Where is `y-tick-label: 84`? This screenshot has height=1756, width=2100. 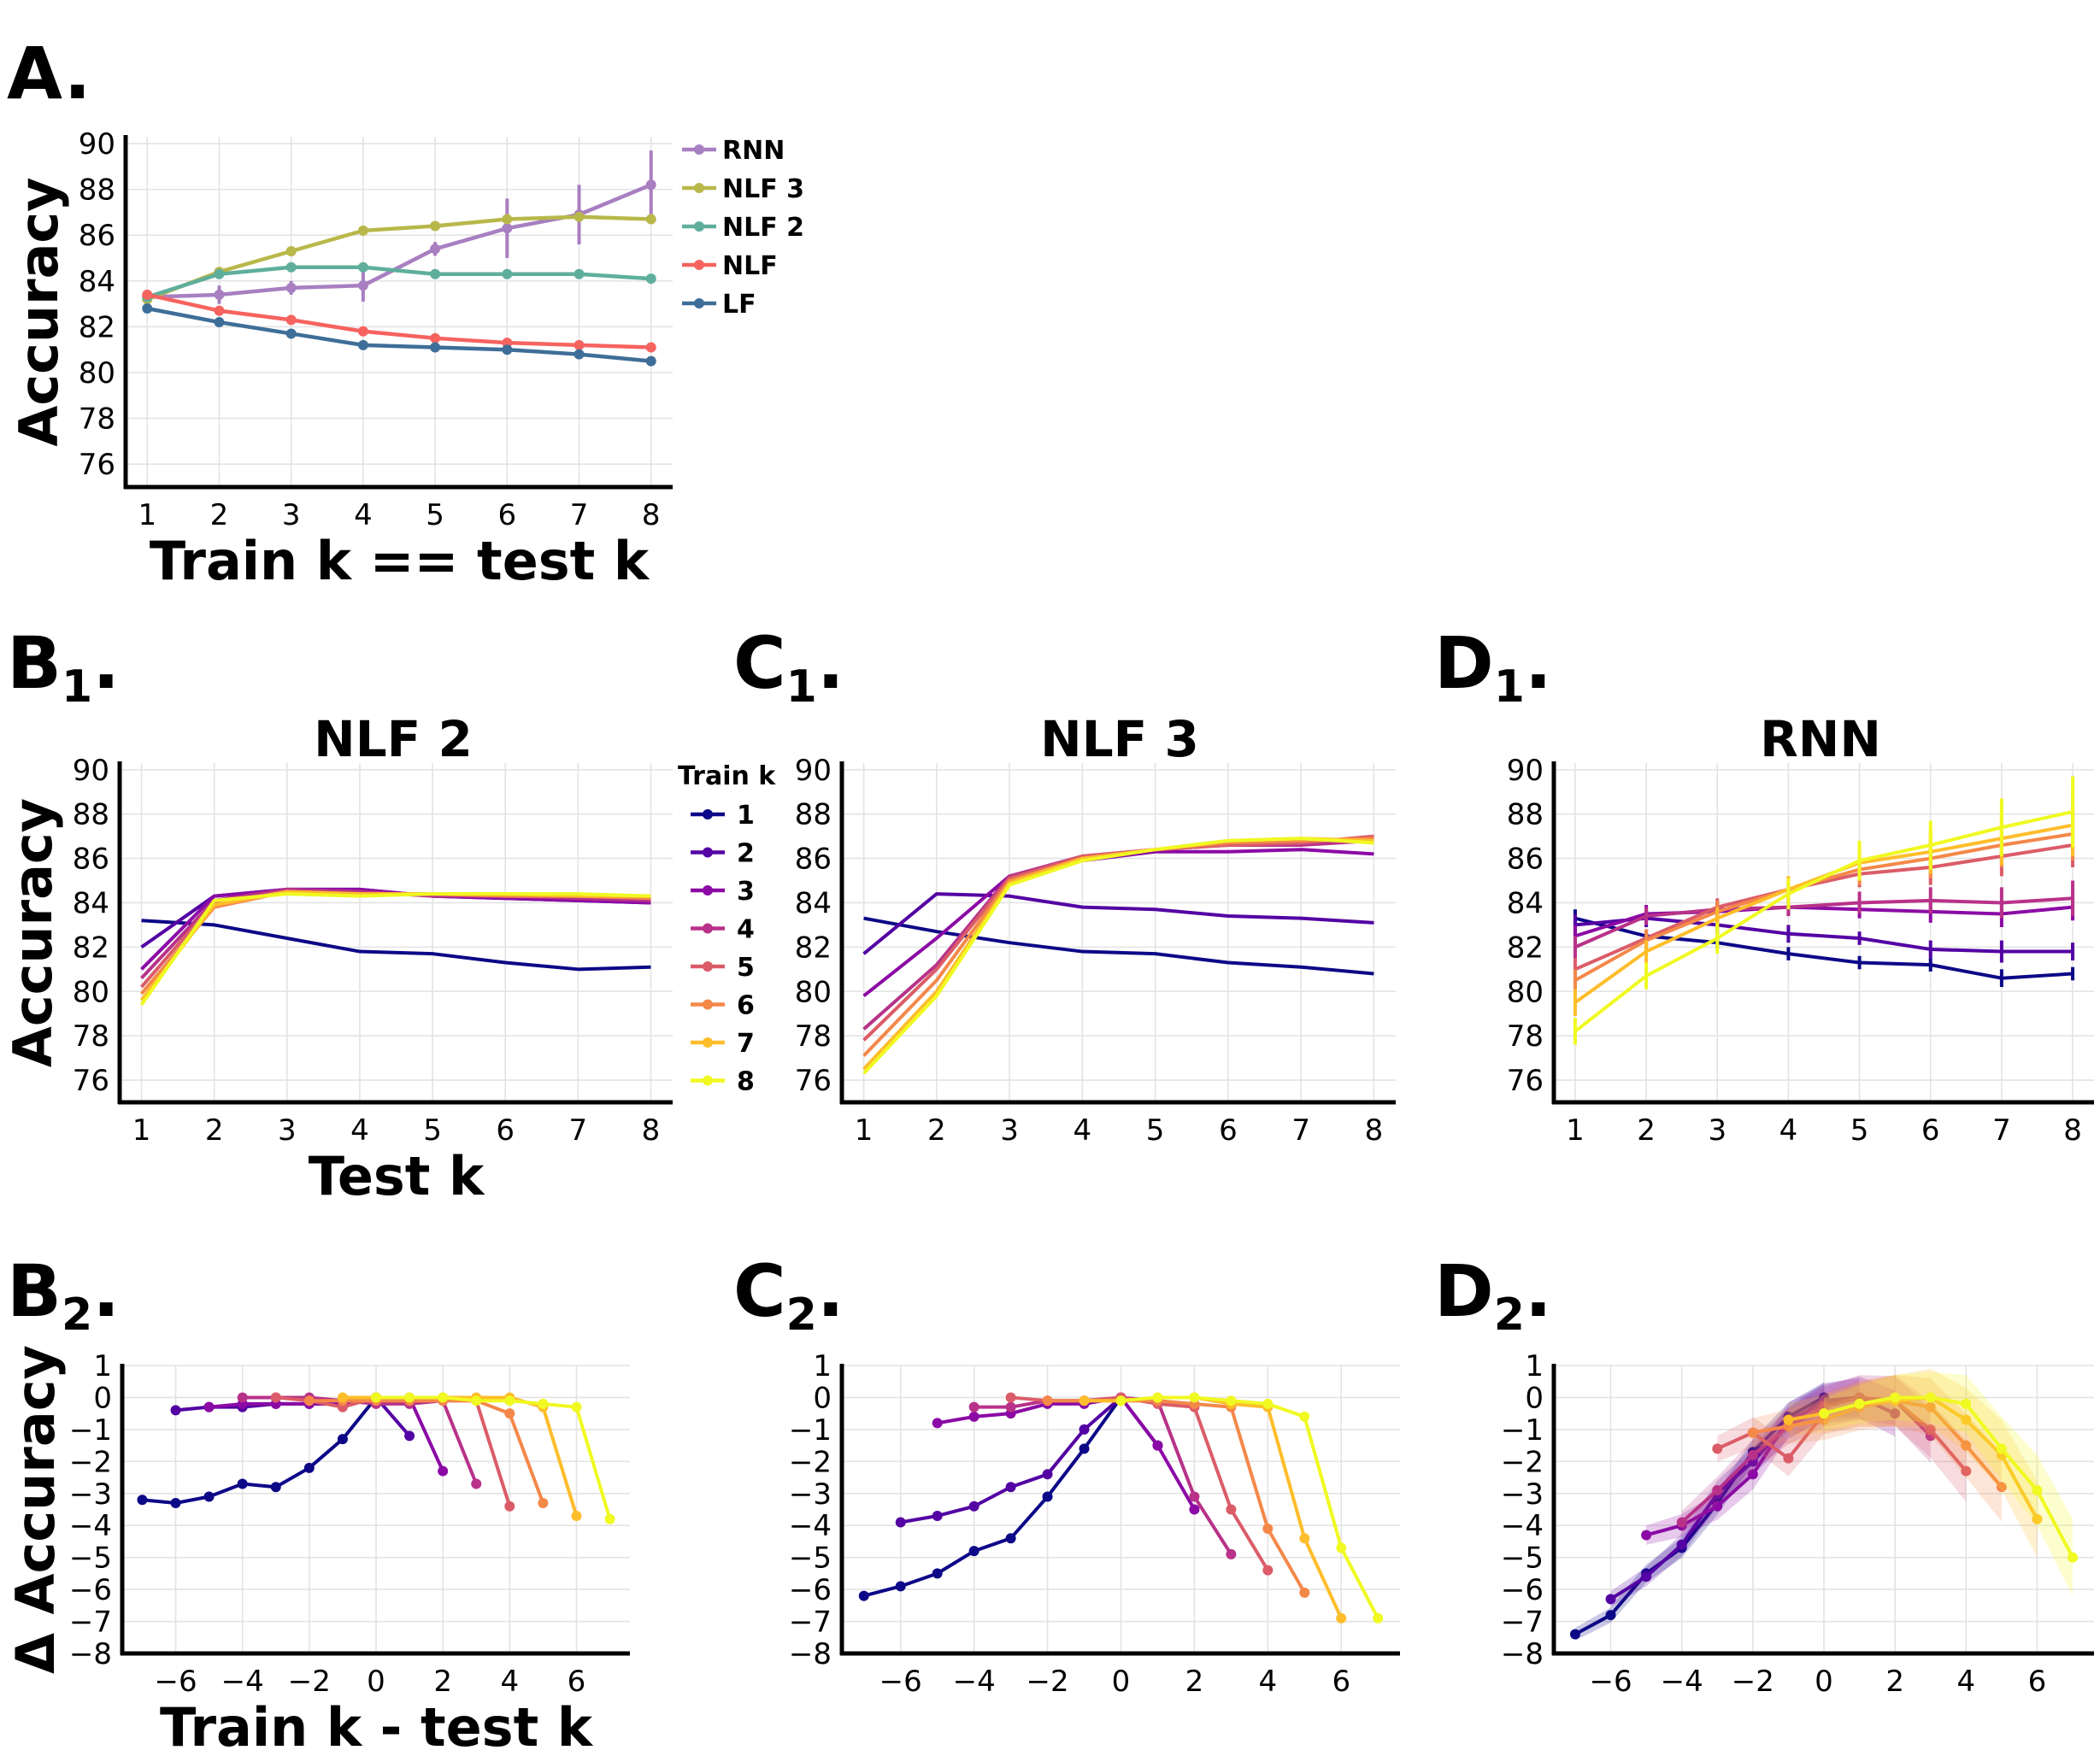 y-tick-label: 84 is located at coordinates (97, 282).